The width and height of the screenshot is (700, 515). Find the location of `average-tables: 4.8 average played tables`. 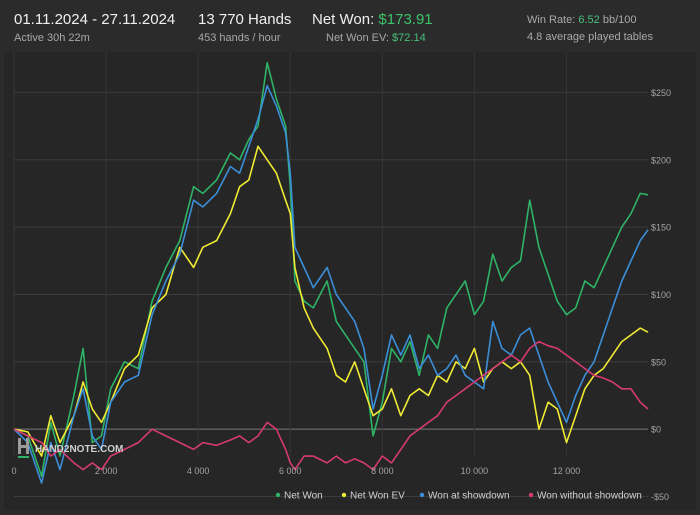

average-tables: 4.8 average played tables is located at coordinates (590, 37).